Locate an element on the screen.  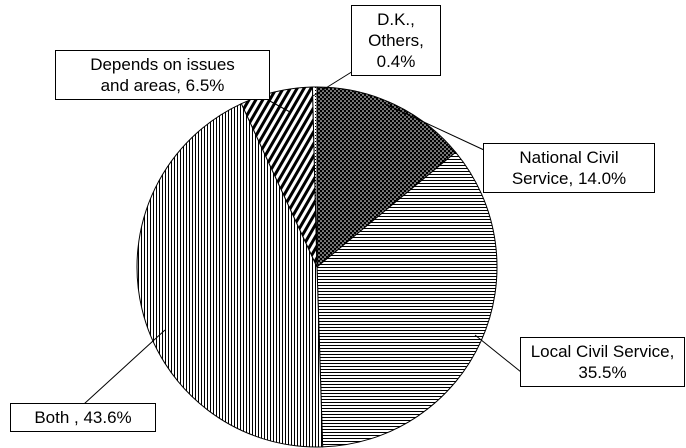
slice-label: D.K., Others, 0.4% is located at coordinates (396, 40).